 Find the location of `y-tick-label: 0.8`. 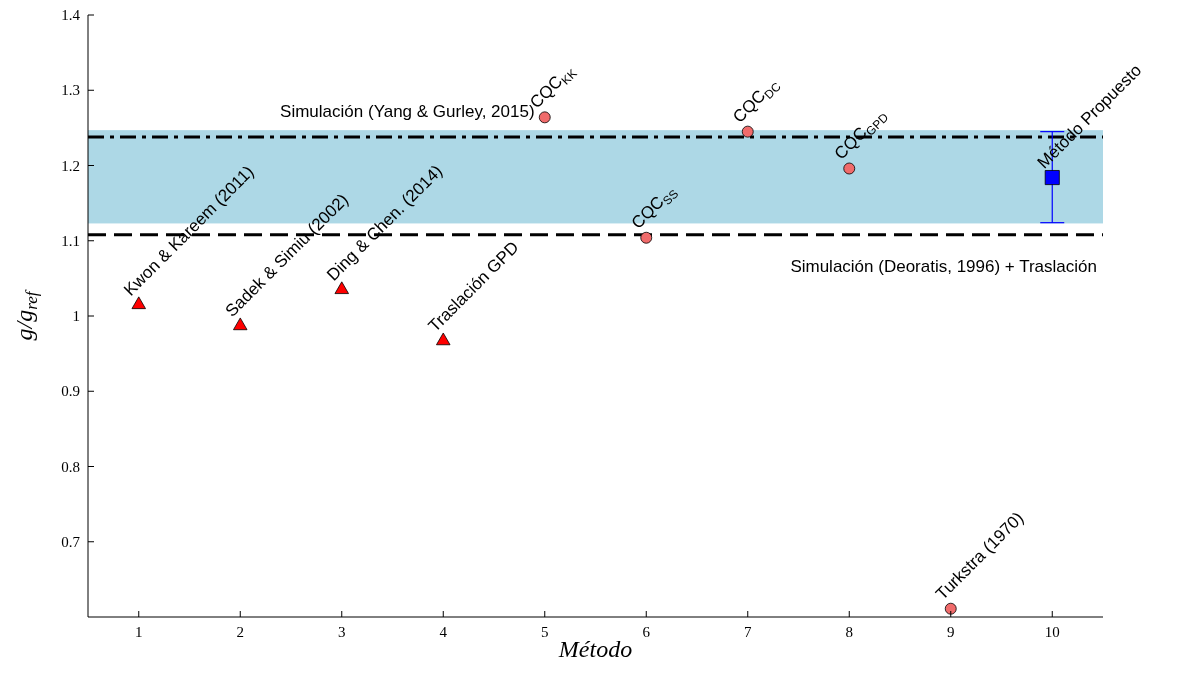

y-tick-label: 0.8 is located at coordinates (70, 466).